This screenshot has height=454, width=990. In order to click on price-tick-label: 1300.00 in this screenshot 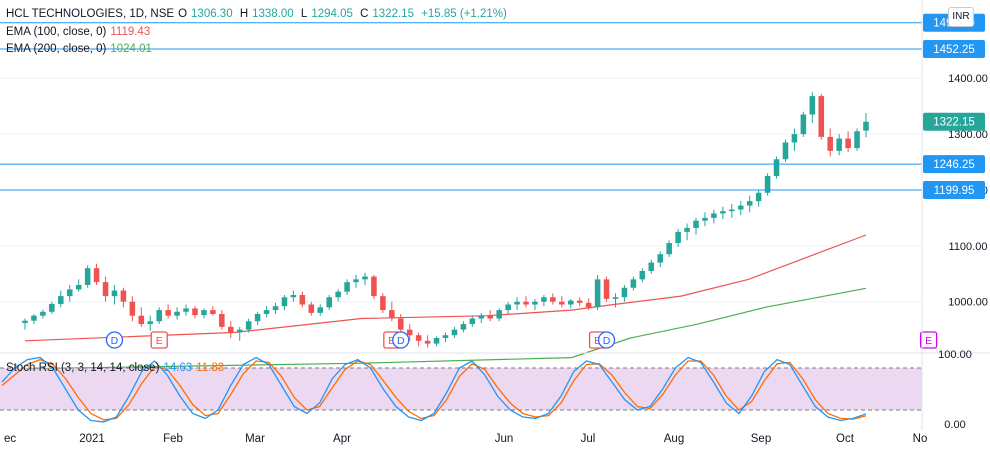, I will do `click(968, 135)`.